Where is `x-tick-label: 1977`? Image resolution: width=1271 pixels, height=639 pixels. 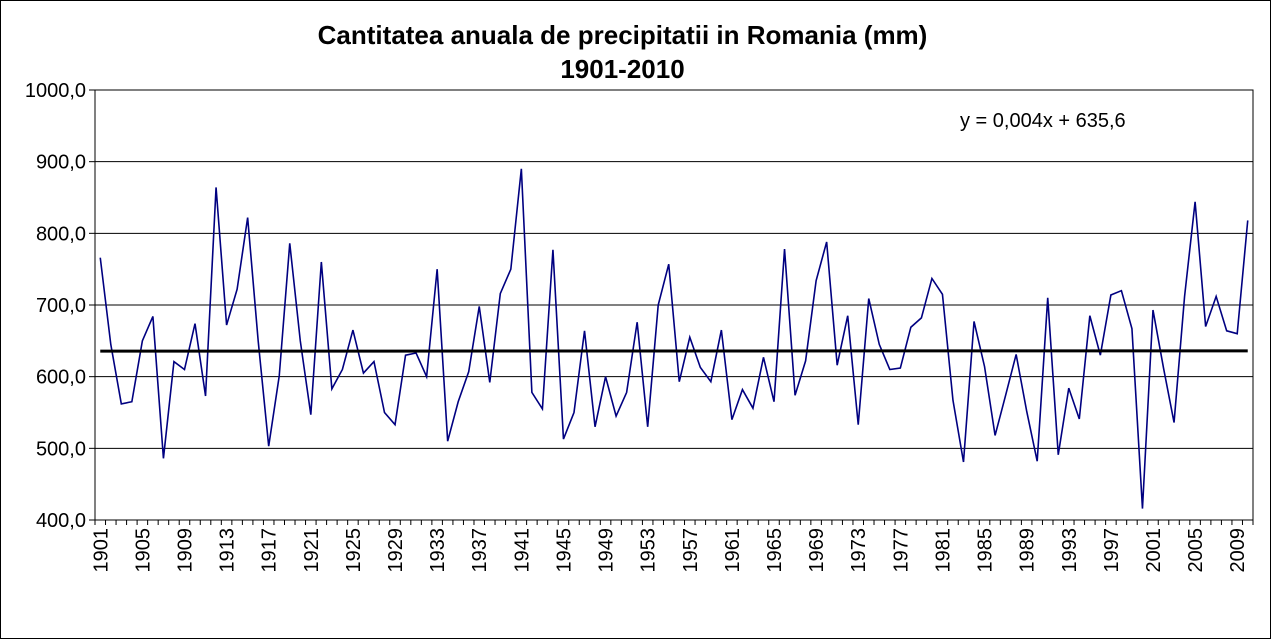 x-tick-label: 1977 is located at coordinates (901, 550).